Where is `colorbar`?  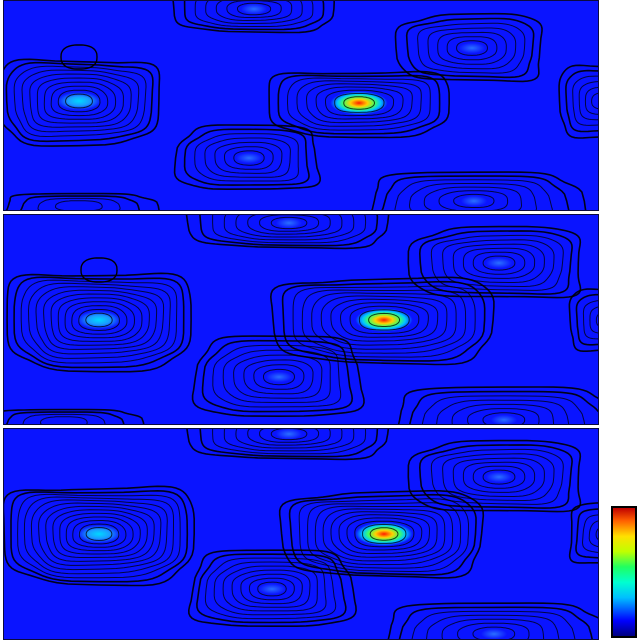
colorbar is located at coordinates (624, 572).